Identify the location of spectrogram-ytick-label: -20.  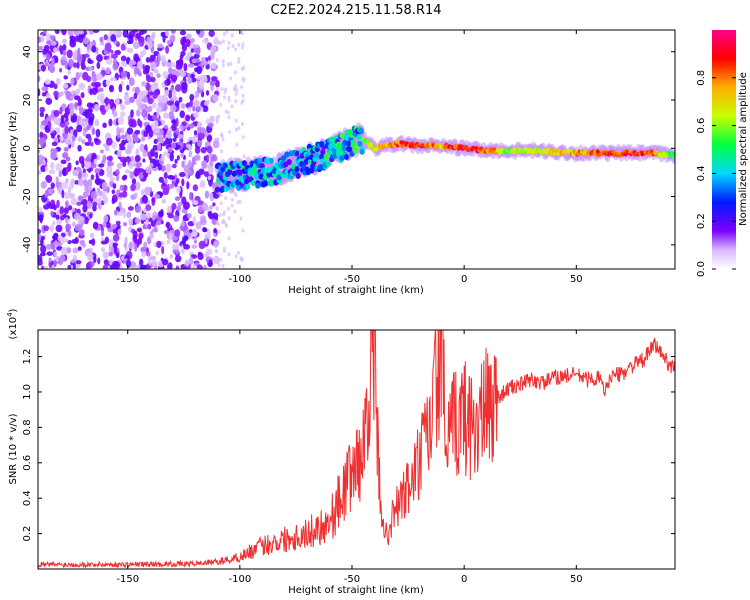
(27, 196).